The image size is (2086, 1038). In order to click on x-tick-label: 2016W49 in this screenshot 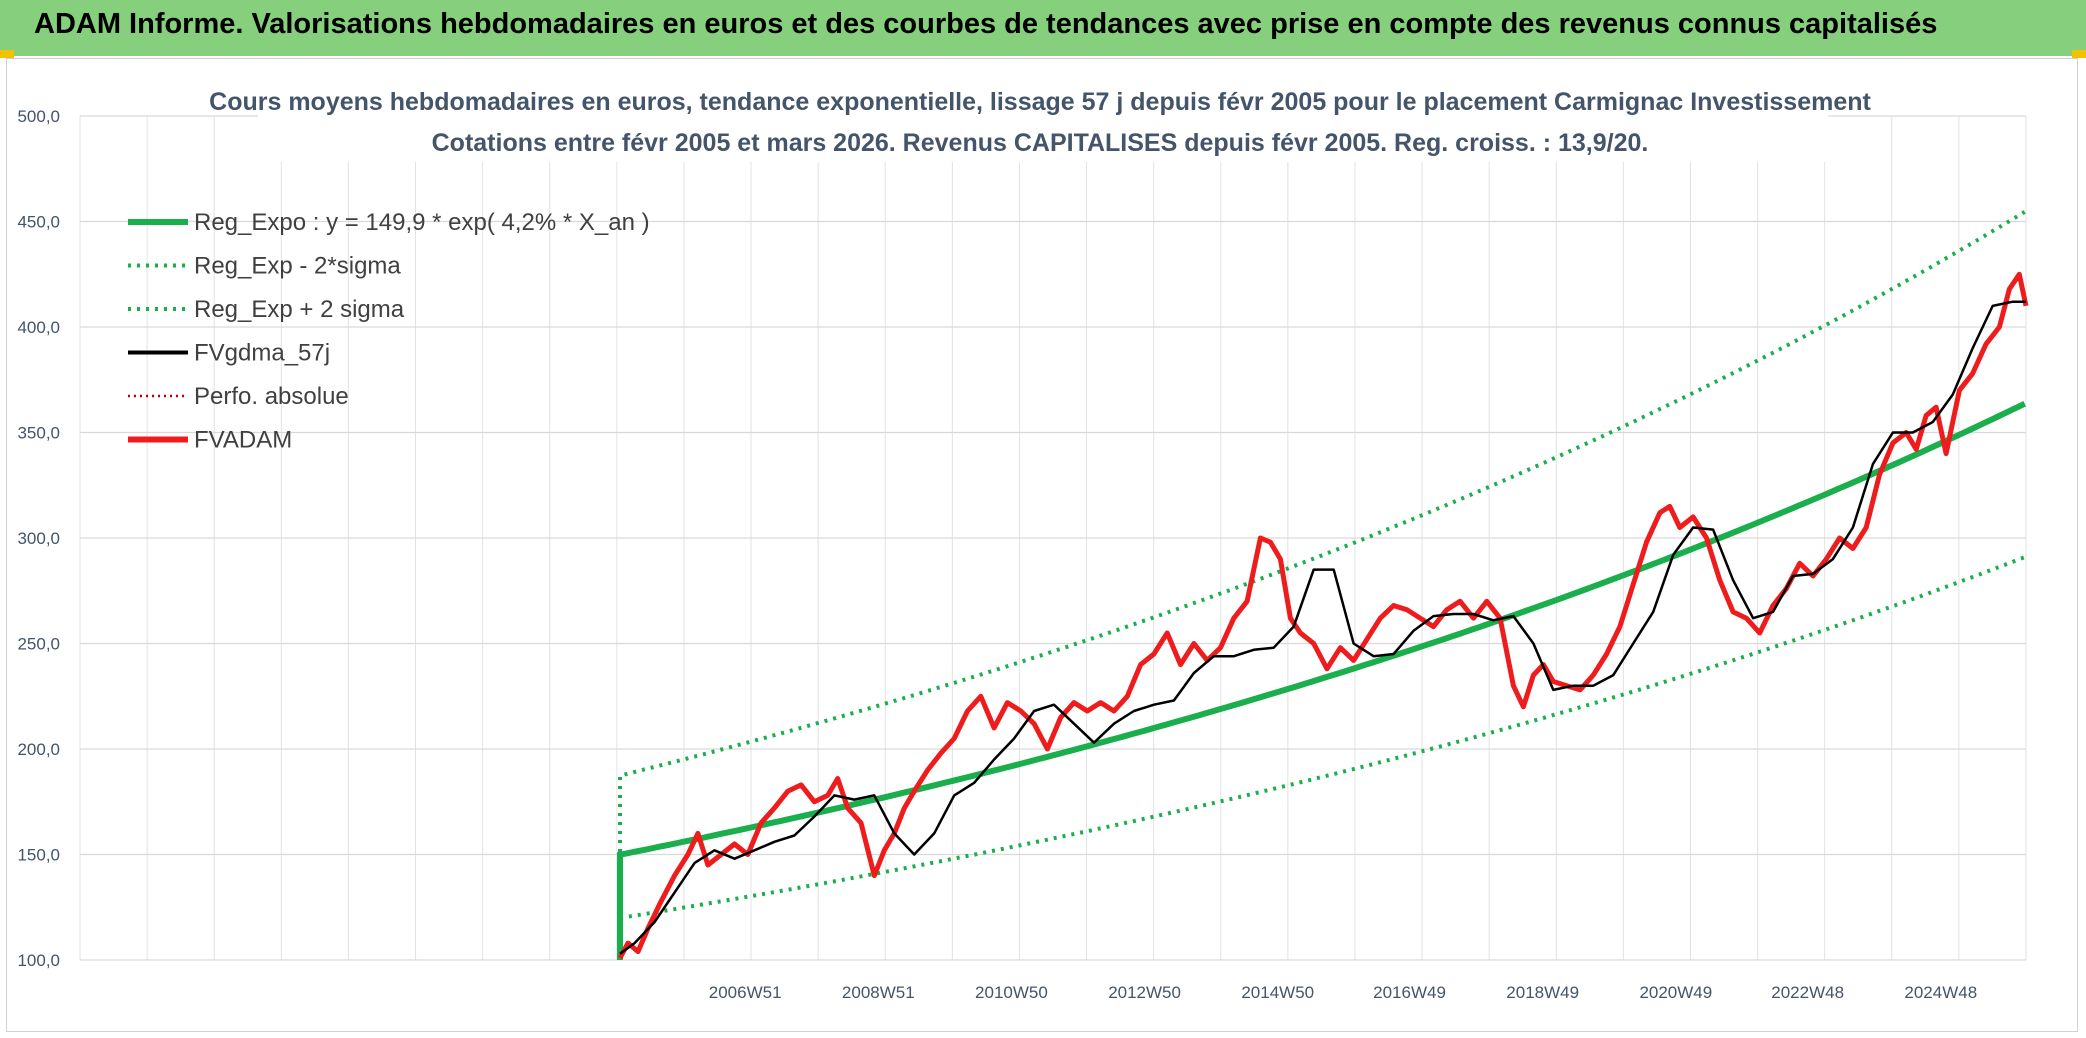, I will do `click(1409, 992)`.